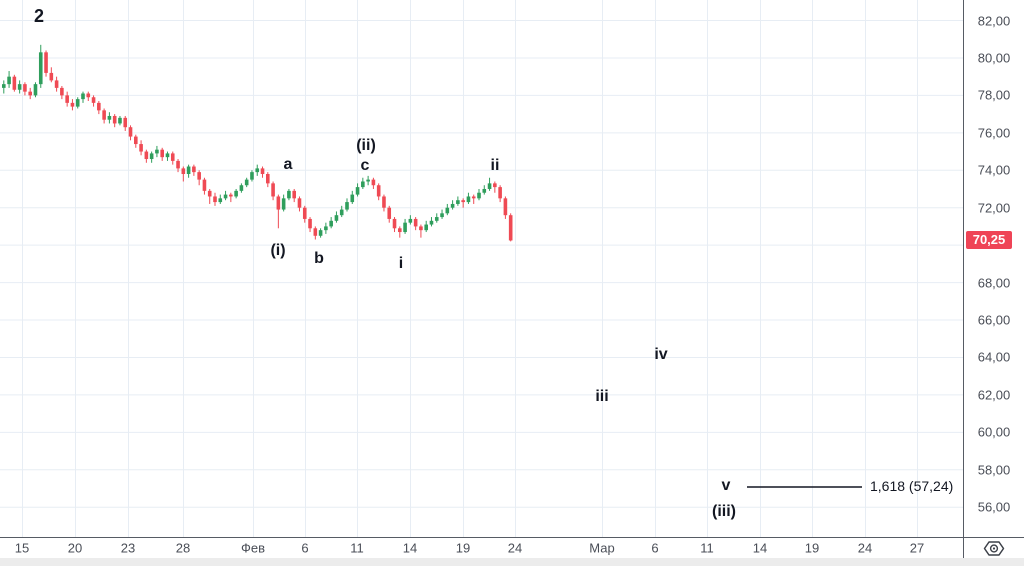  What do you see at coordinates (994, 470) in the screenshot?
I see `price-tick-label: 58,00` at bounding box center [994, 470].